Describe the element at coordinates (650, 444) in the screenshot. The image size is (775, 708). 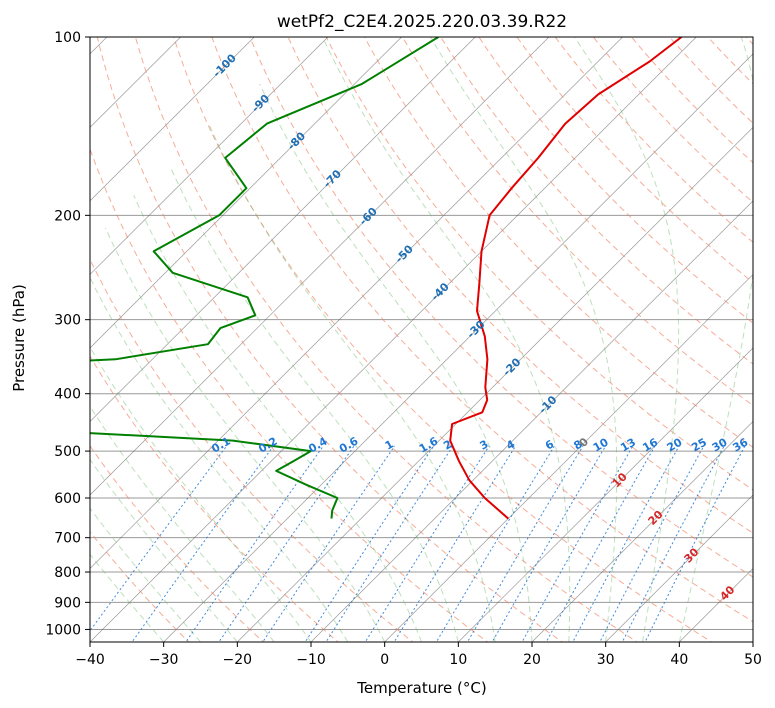
I see `mixing-ratio-label: 16` at that location.